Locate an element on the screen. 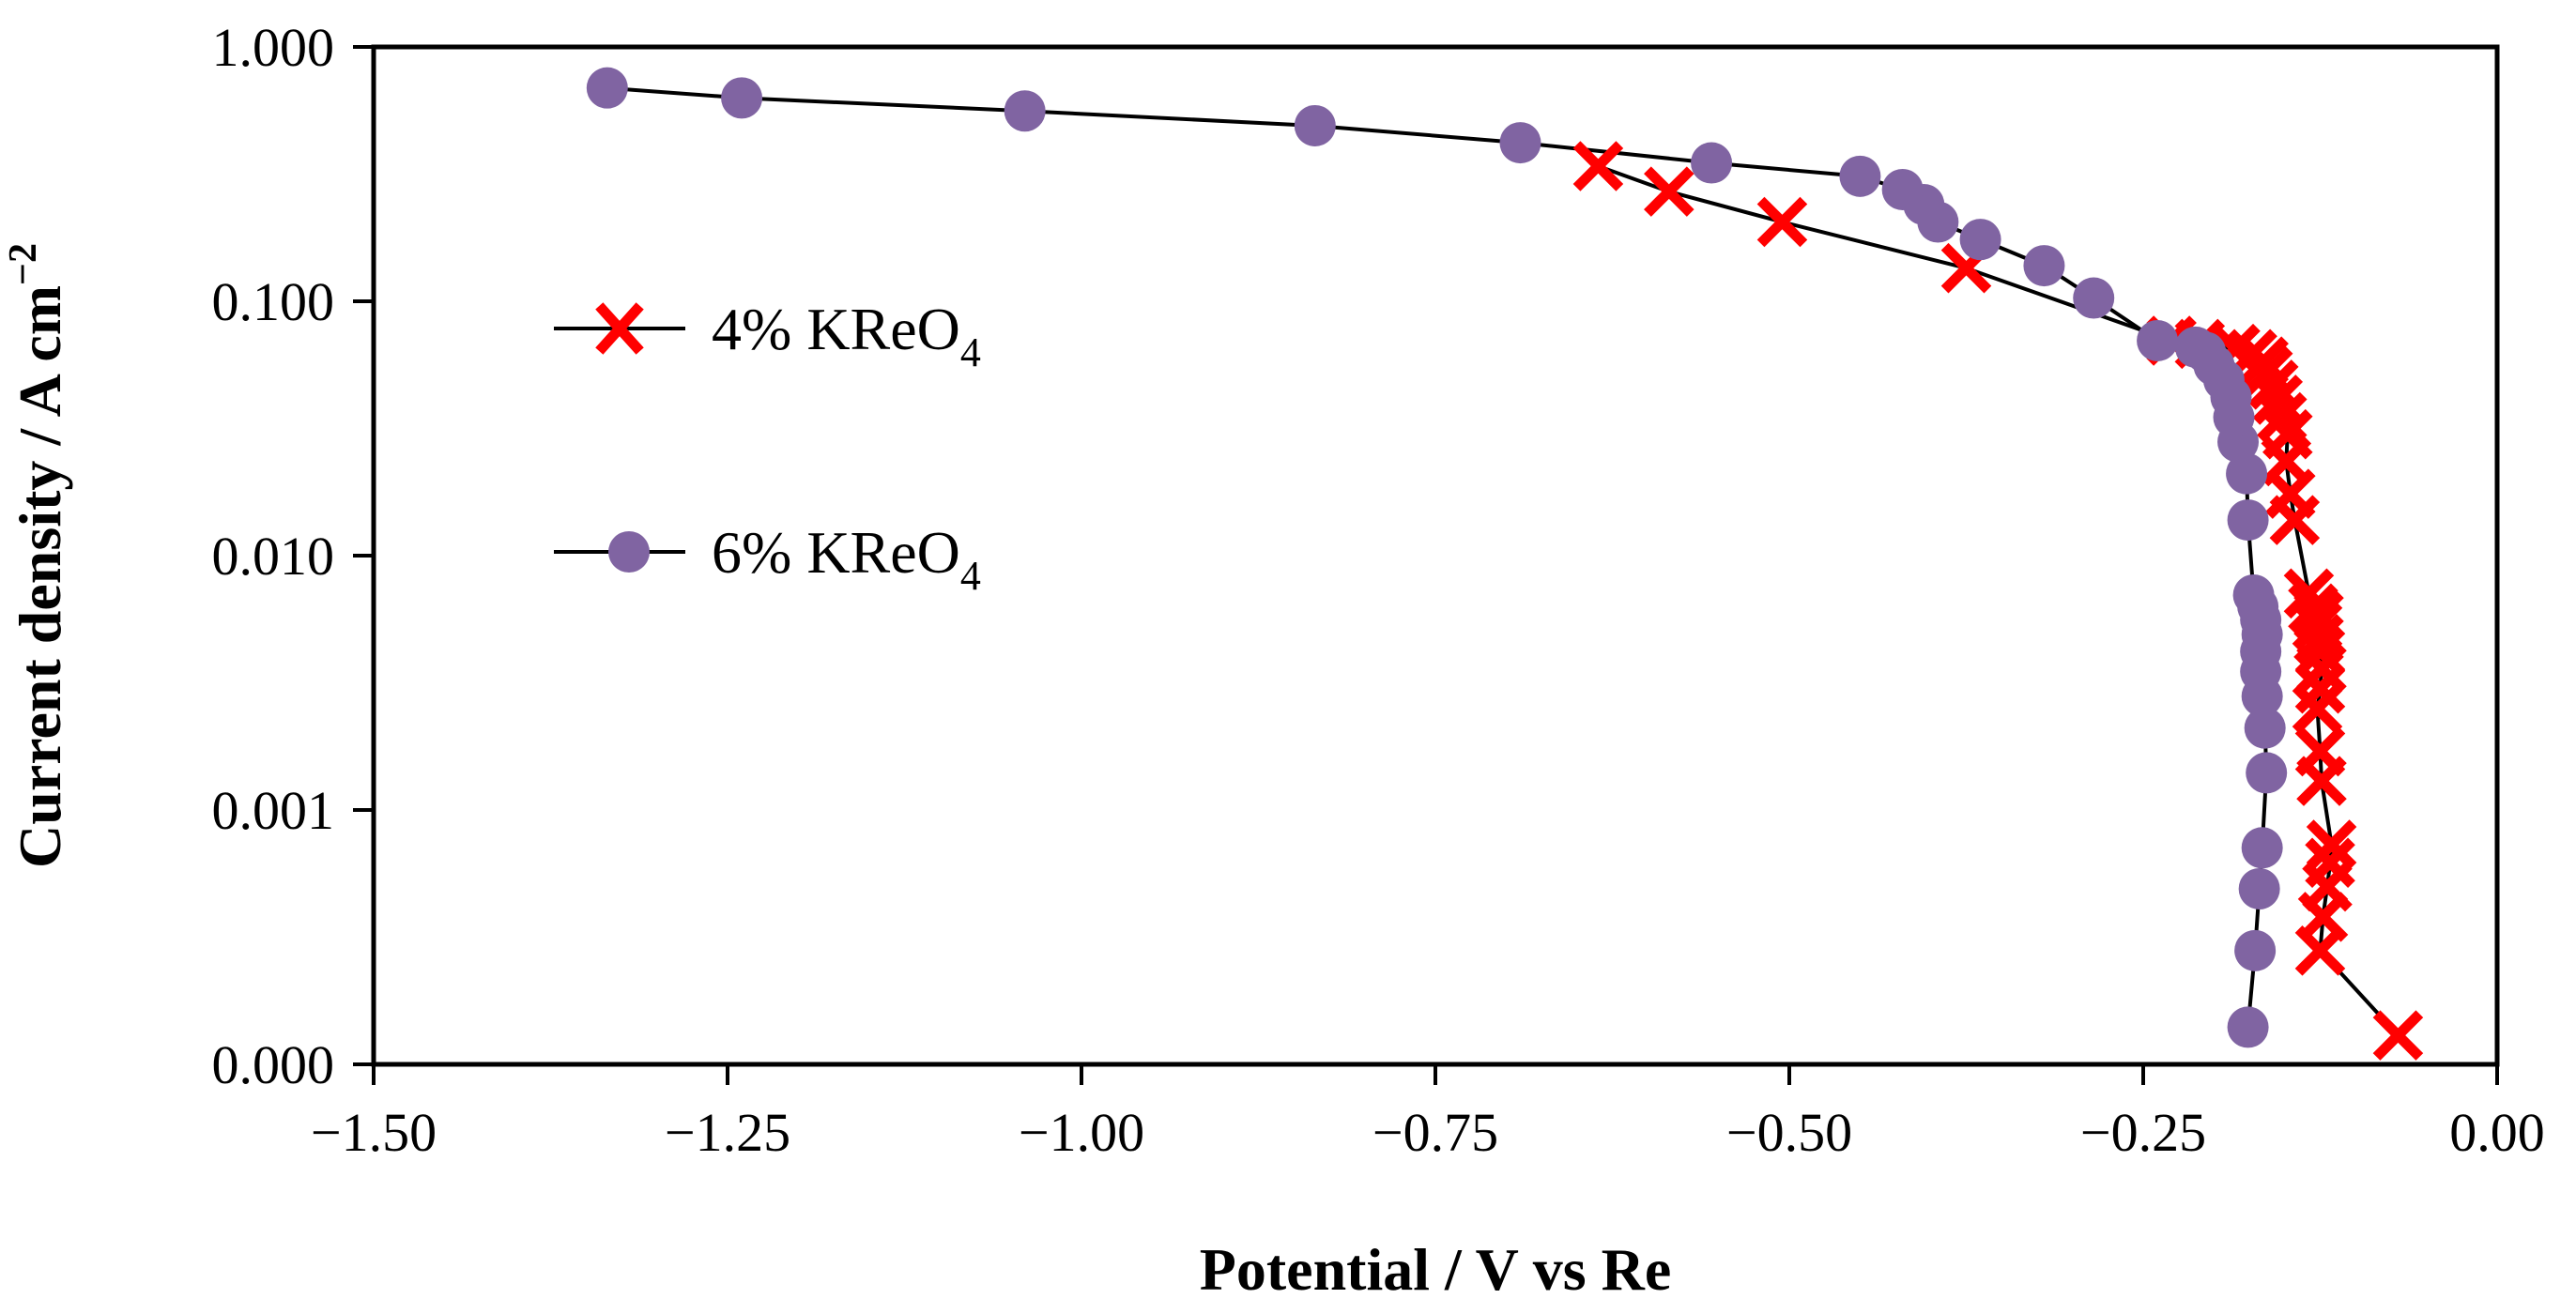  x-axis-title: Potential / V vs Re is located at coordinates (1436, 1269).